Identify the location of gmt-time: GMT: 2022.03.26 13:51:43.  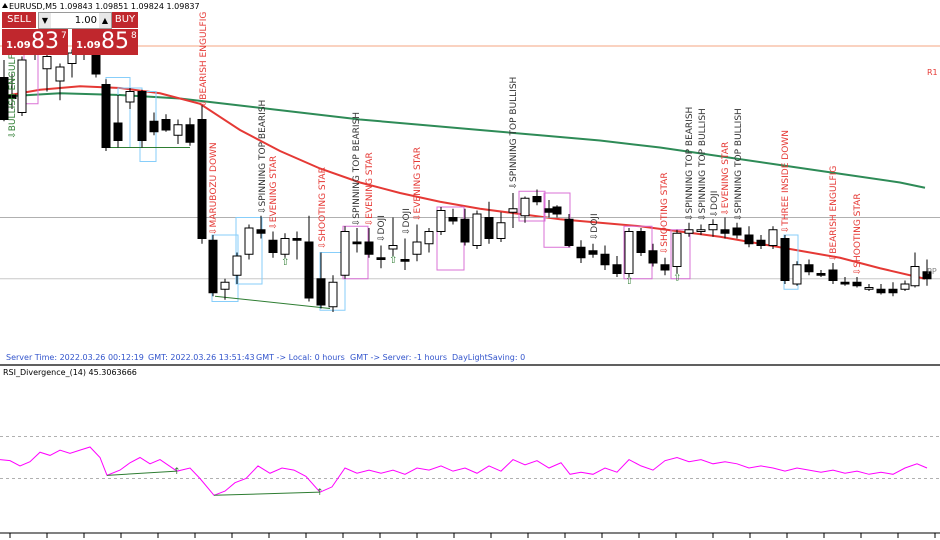
(201, 357).